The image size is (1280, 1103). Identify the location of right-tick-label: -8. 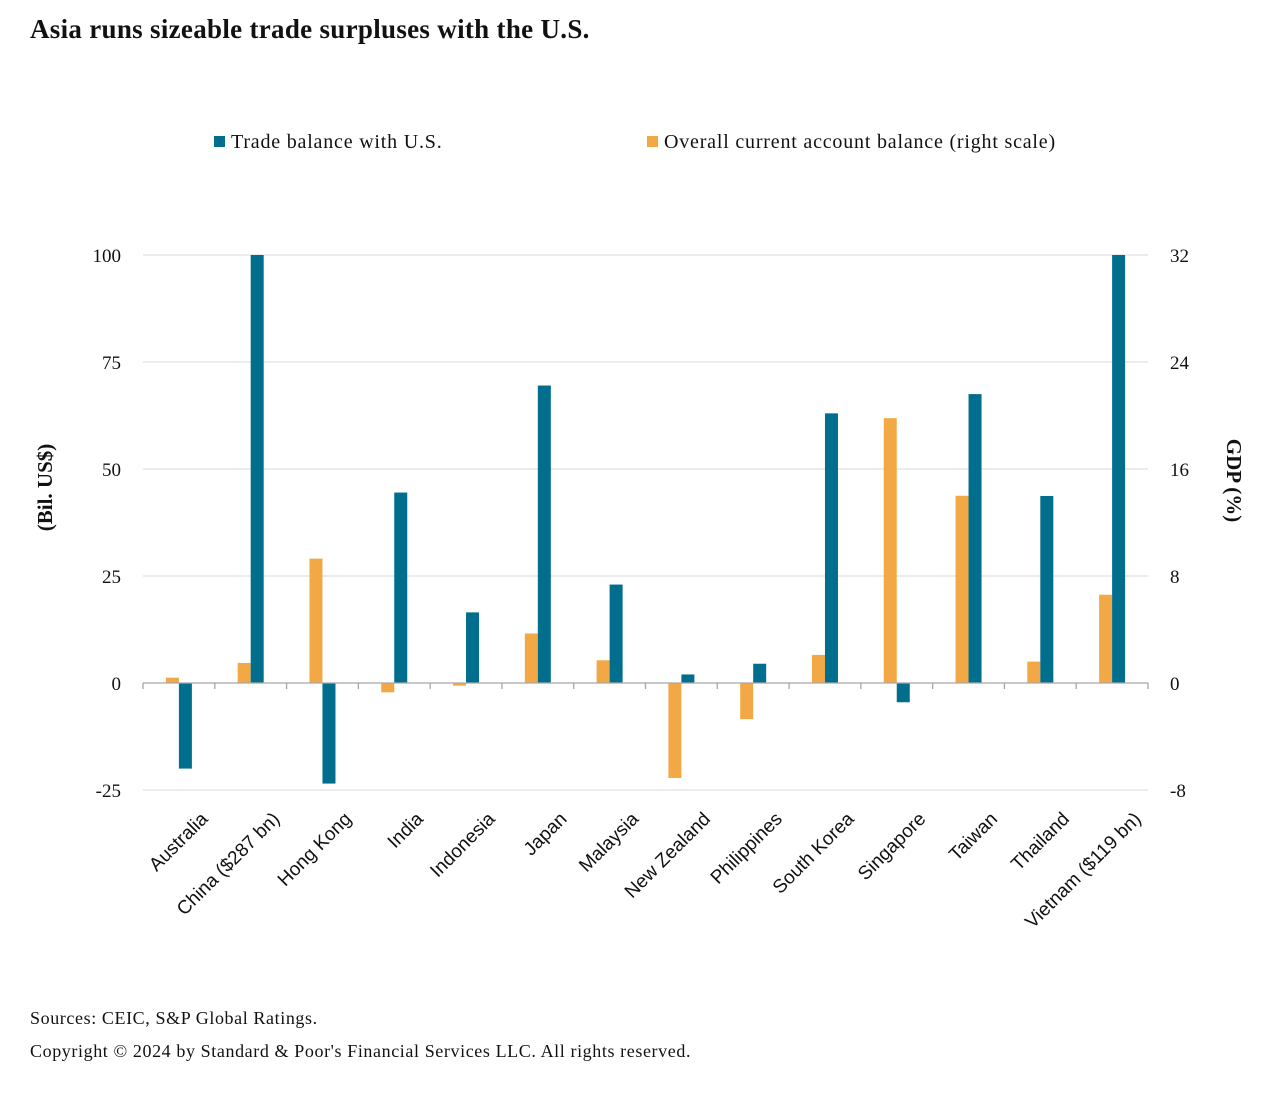
(1178, 791).